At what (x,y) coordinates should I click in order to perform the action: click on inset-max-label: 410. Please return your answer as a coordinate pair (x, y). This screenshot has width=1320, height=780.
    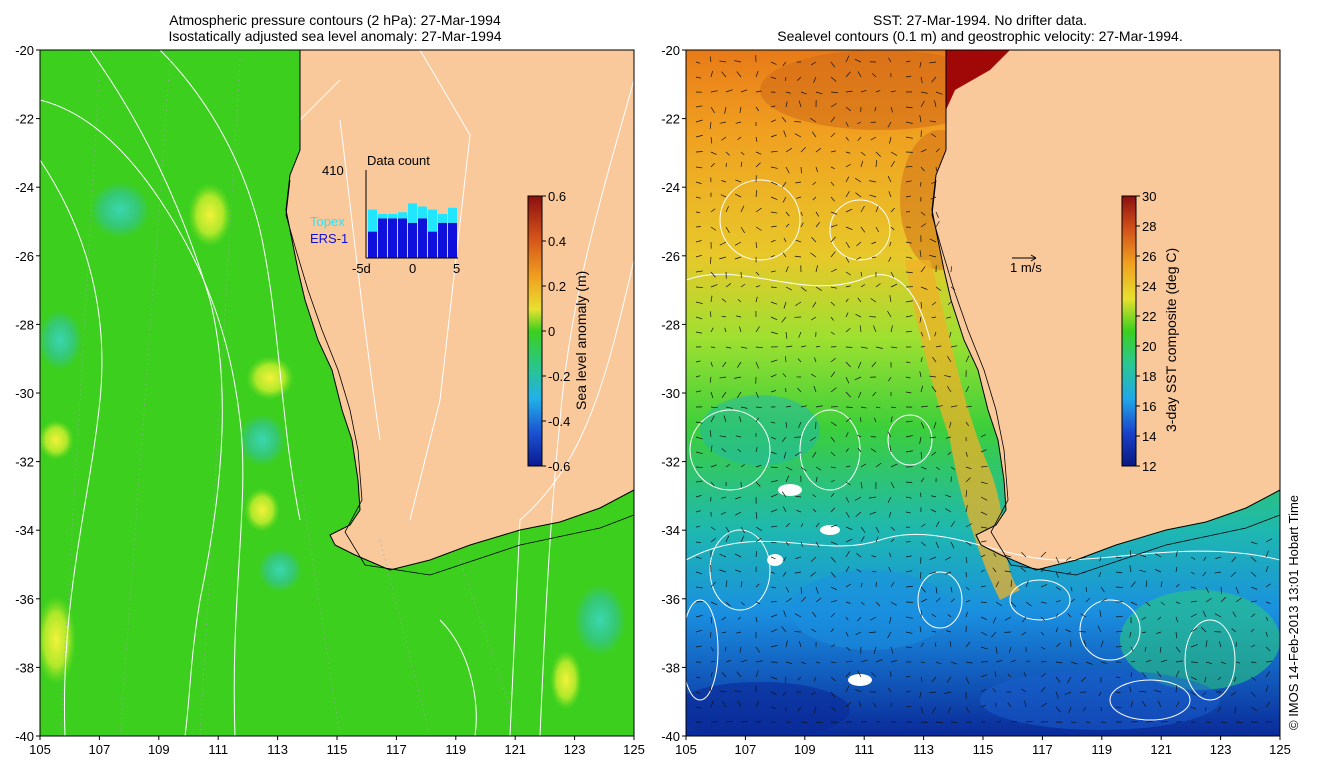
    Looking at the image, I should click on (333, 170).